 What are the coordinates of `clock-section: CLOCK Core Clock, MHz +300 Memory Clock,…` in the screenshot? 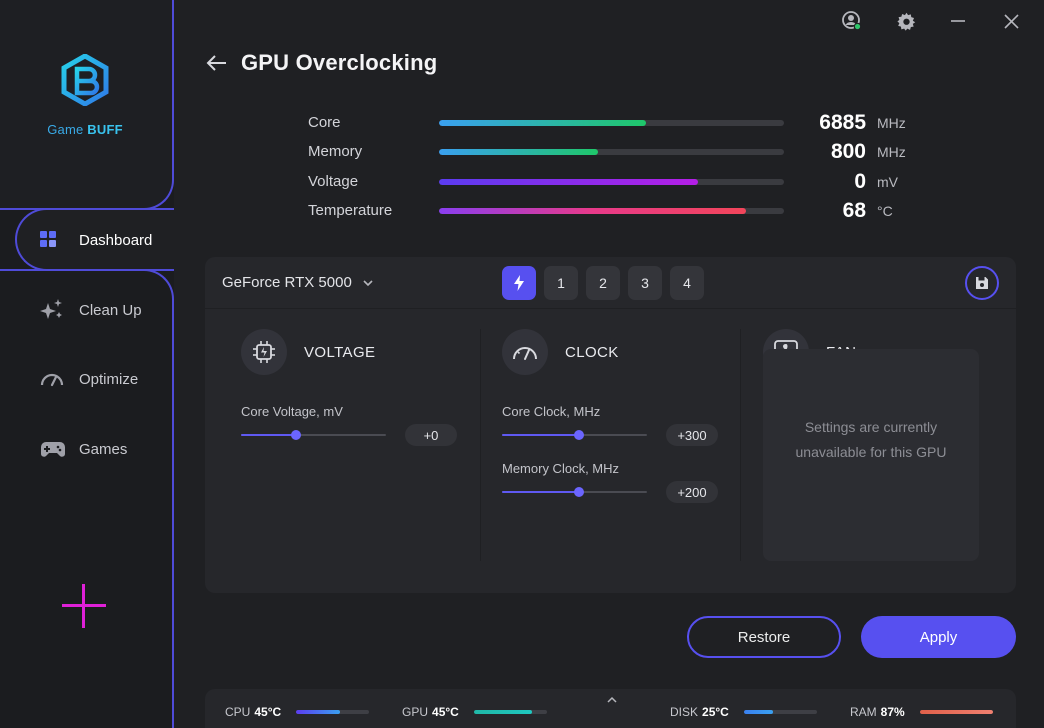 It's located at (622, 451).